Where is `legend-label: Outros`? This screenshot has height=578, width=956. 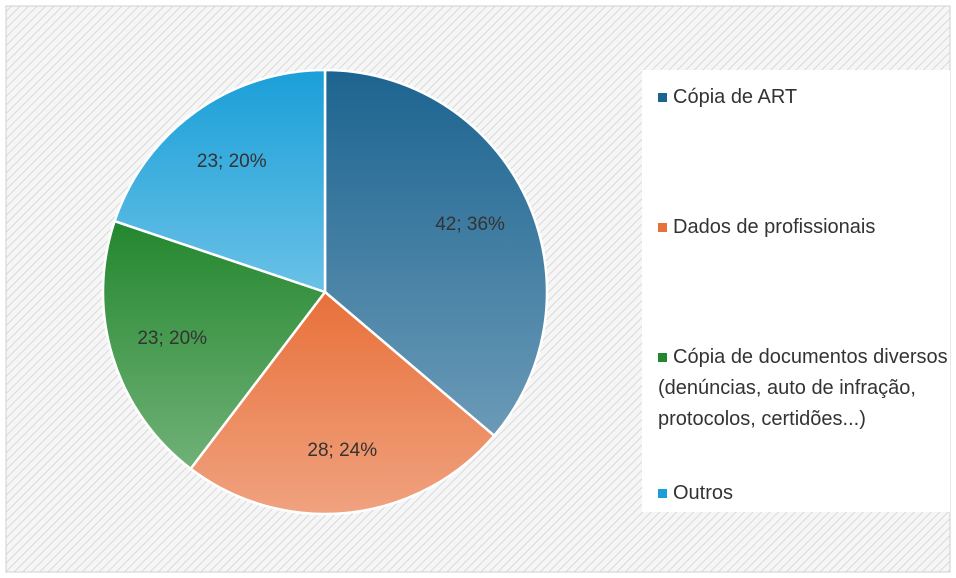
legend-label: Outros is located at coordinates (703, 493).